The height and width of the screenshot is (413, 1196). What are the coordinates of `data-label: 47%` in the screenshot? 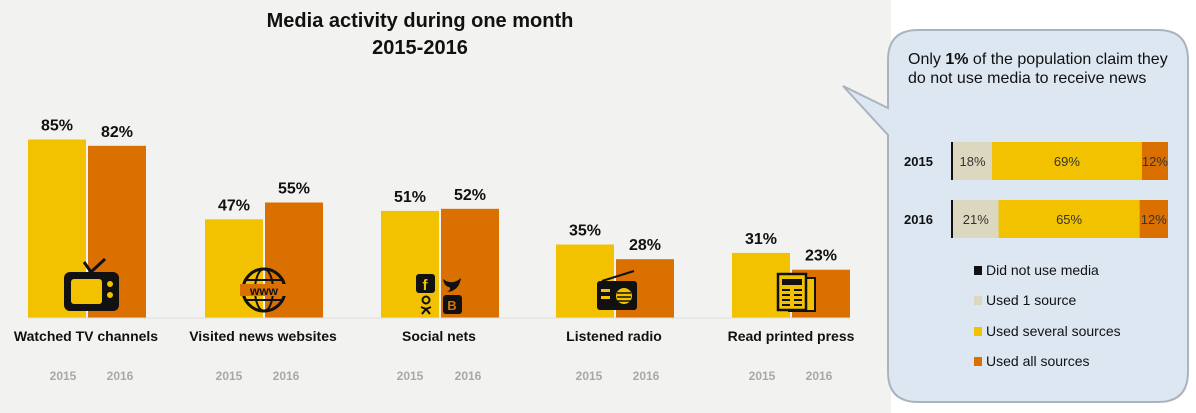 It's located at (234, 205).